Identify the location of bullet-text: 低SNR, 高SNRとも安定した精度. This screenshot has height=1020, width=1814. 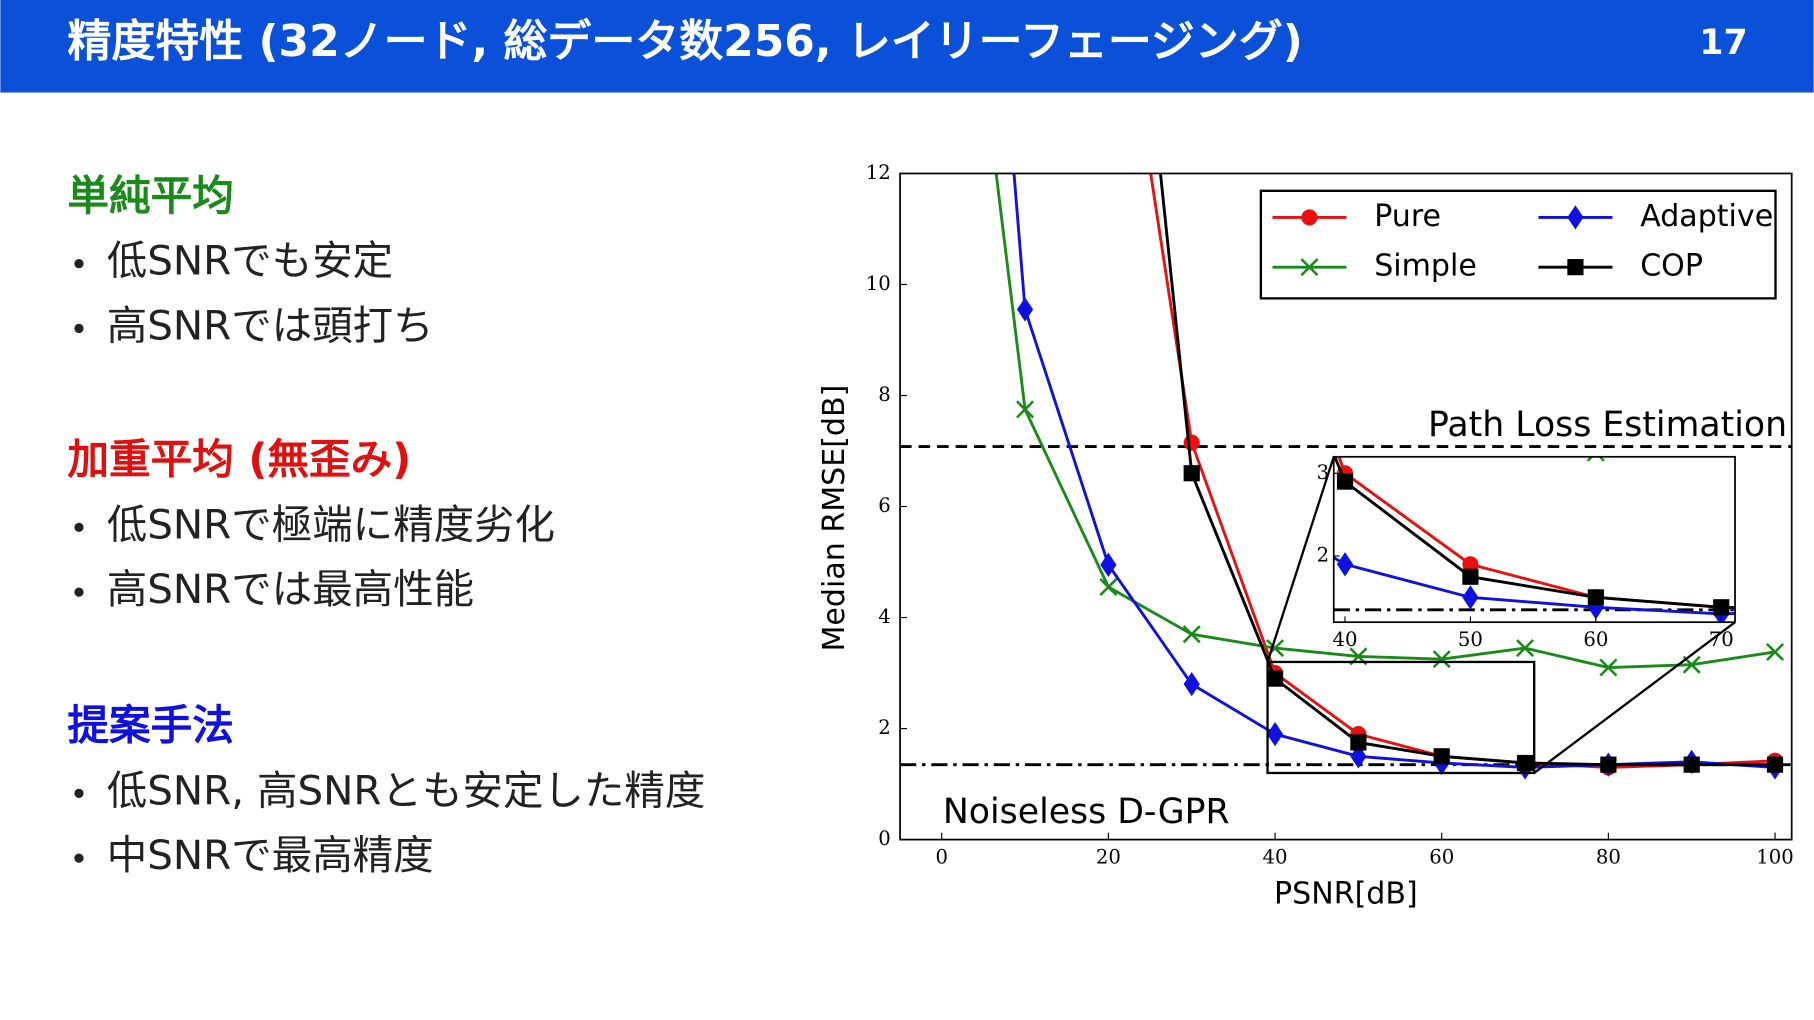
(406, 790).